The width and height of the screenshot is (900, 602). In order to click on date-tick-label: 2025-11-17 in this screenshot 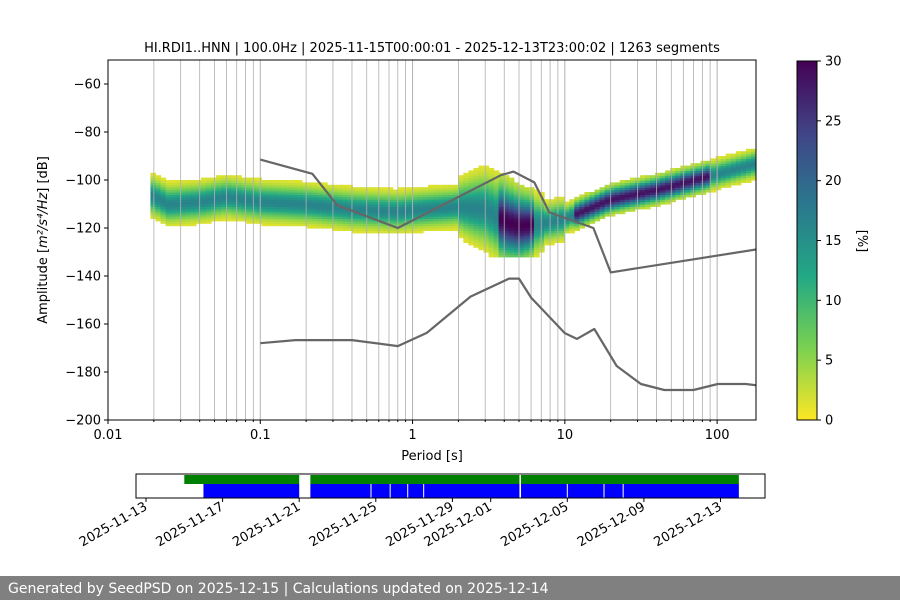, I will do `click(190, 524)`.